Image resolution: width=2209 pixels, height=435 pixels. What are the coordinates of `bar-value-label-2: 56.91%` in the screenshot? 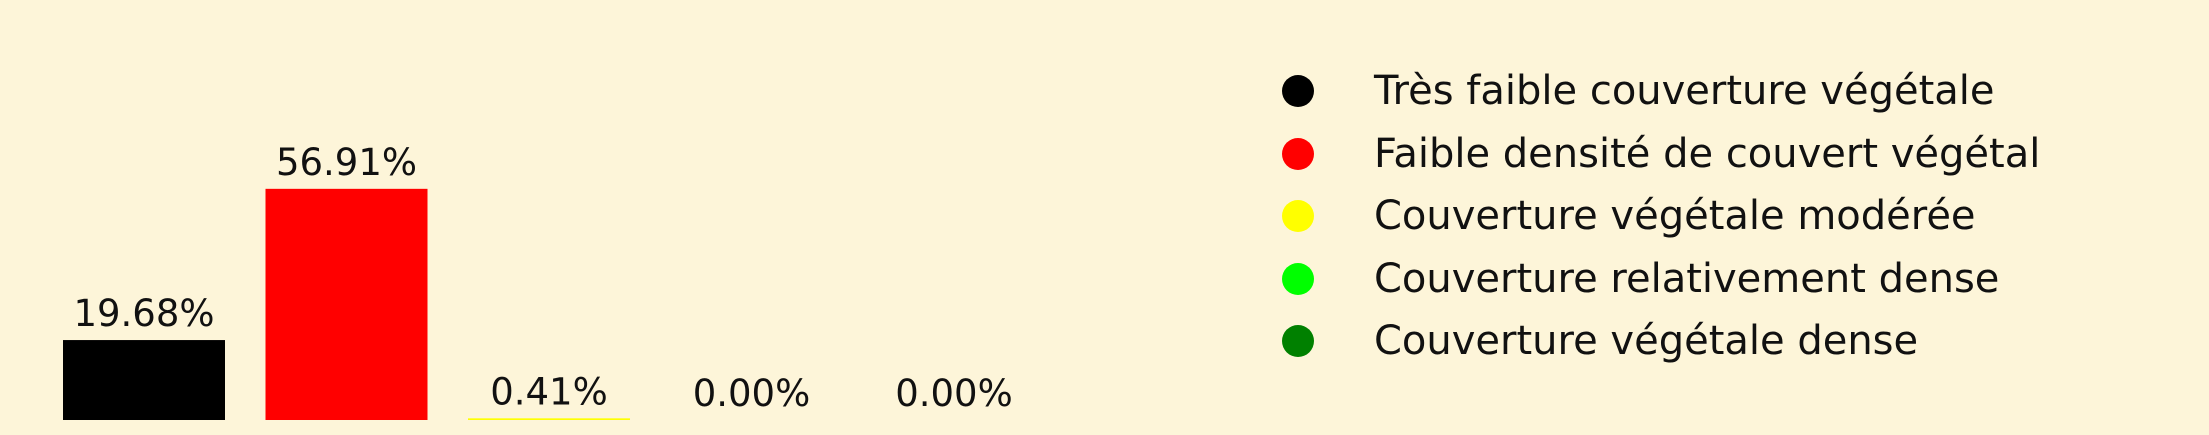 It's located at (346, 162).